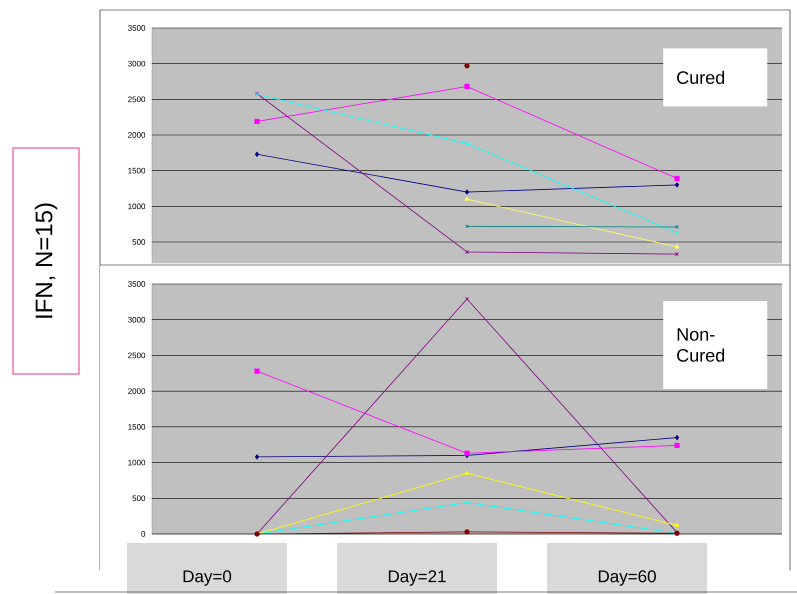  Describe the element at coordinates (208, 578) in the screenshot. I see `x-tick-label: Day=0` at that location.